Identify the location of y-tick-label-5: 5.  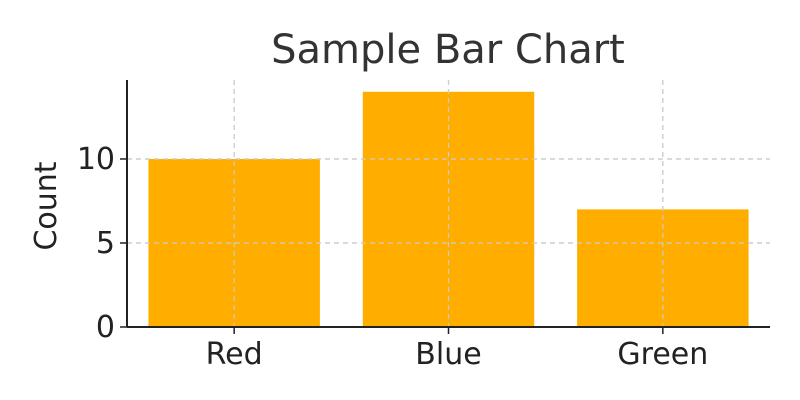
(105, 243).